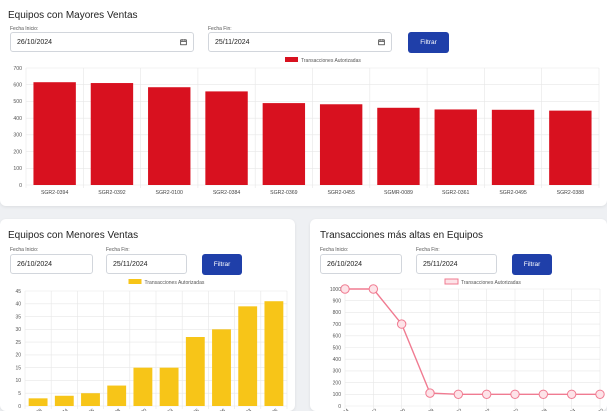  Describe the element at coordinates (532, 264) in the screenshot. I see `br-filter-button: Filtrar` at that location.